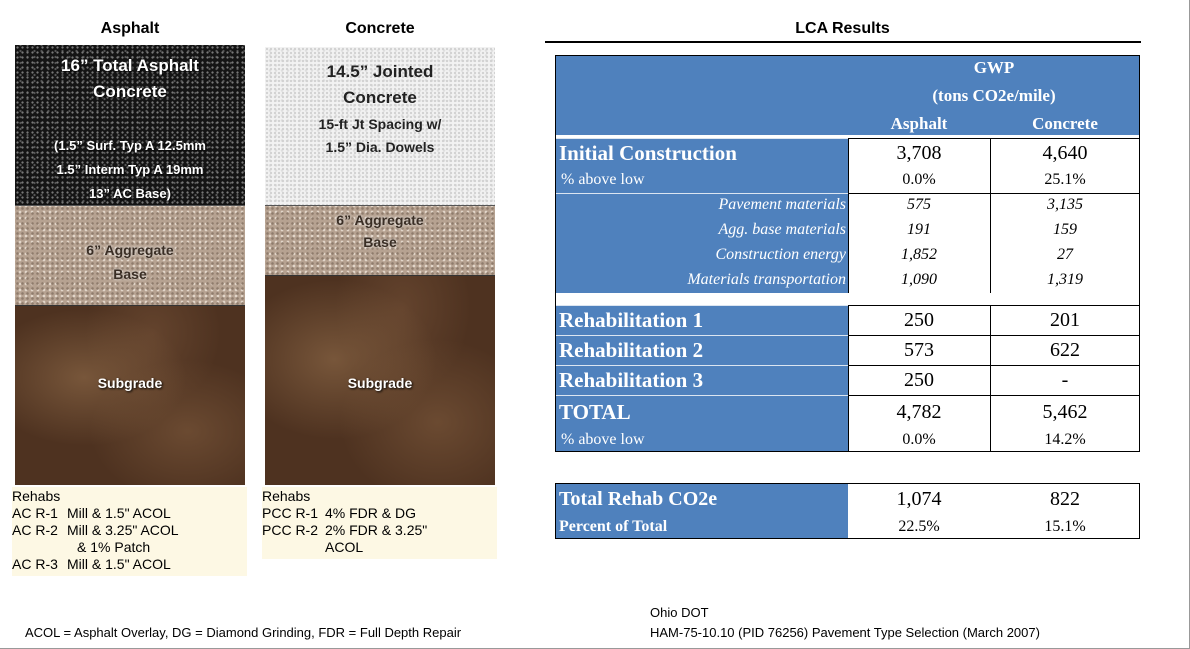  Describe the element at coordinates (766, 280) in the screenshot. I see `row-label-text: Materials transportation` at that location.